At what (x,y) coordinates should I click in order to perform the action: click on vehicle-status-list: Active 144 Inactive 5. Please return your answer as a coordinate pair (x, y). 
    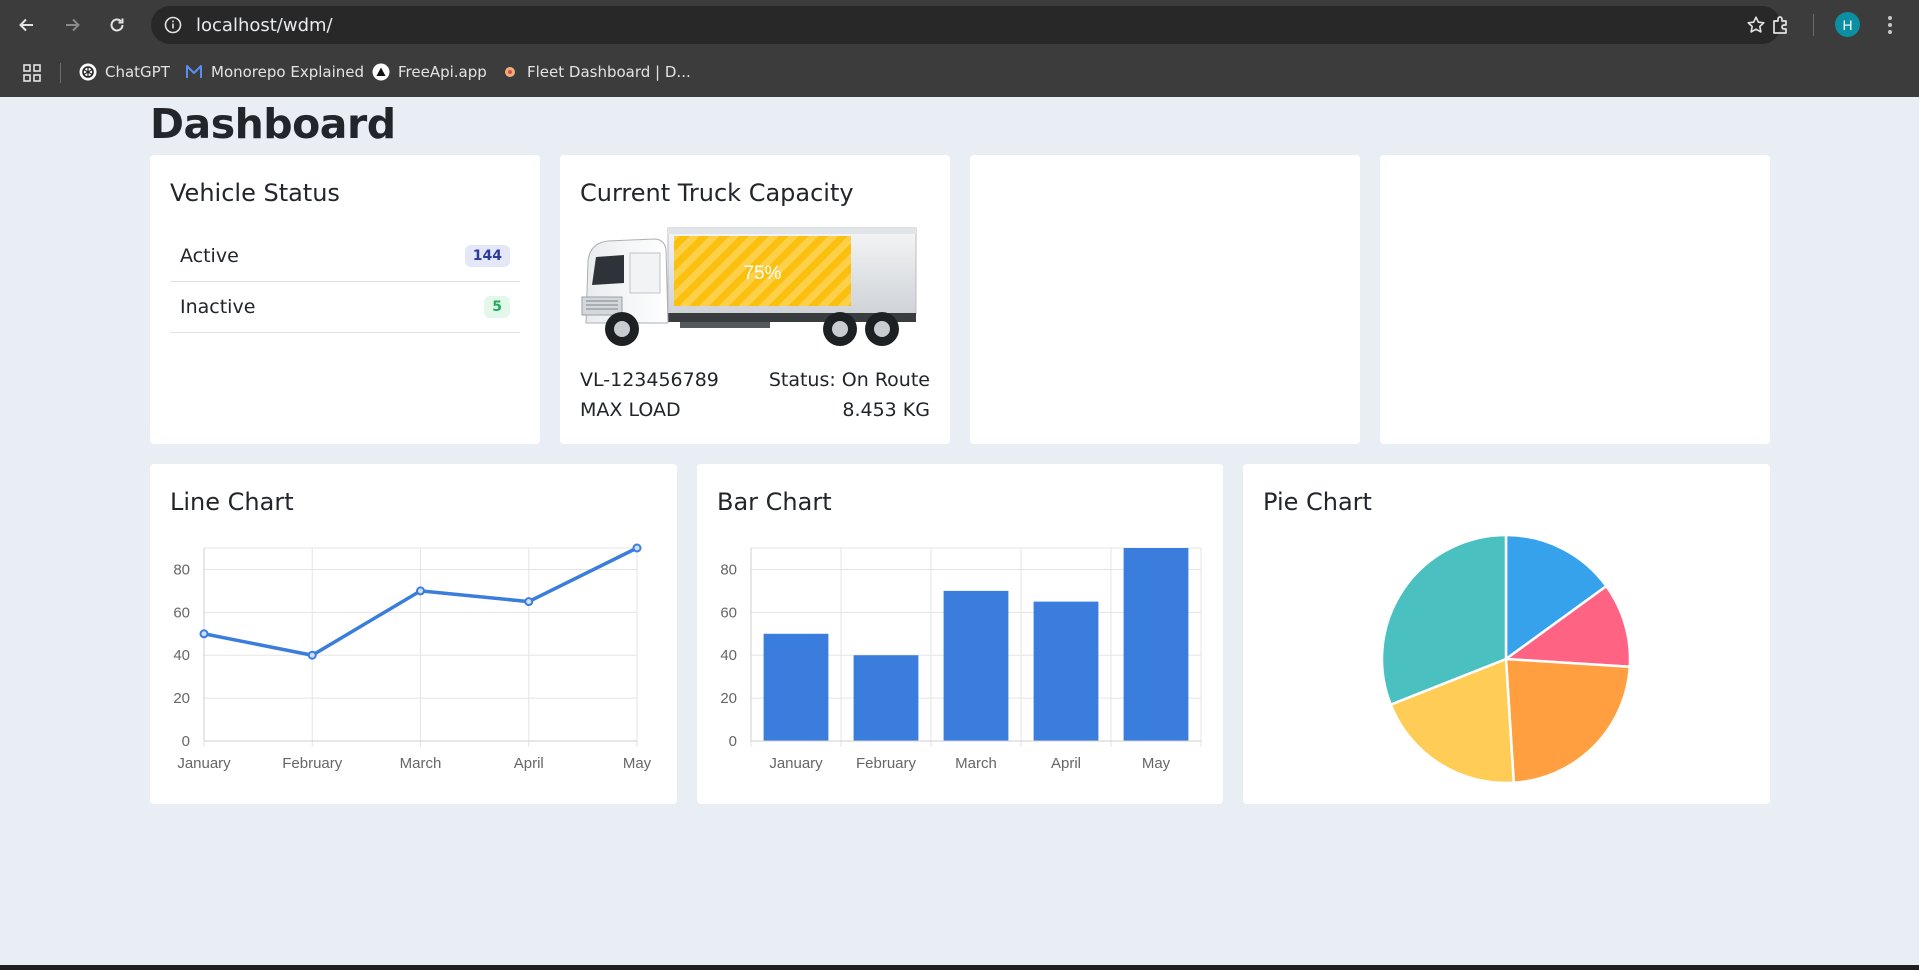
    Looking at the image, I should click on (345, 282).